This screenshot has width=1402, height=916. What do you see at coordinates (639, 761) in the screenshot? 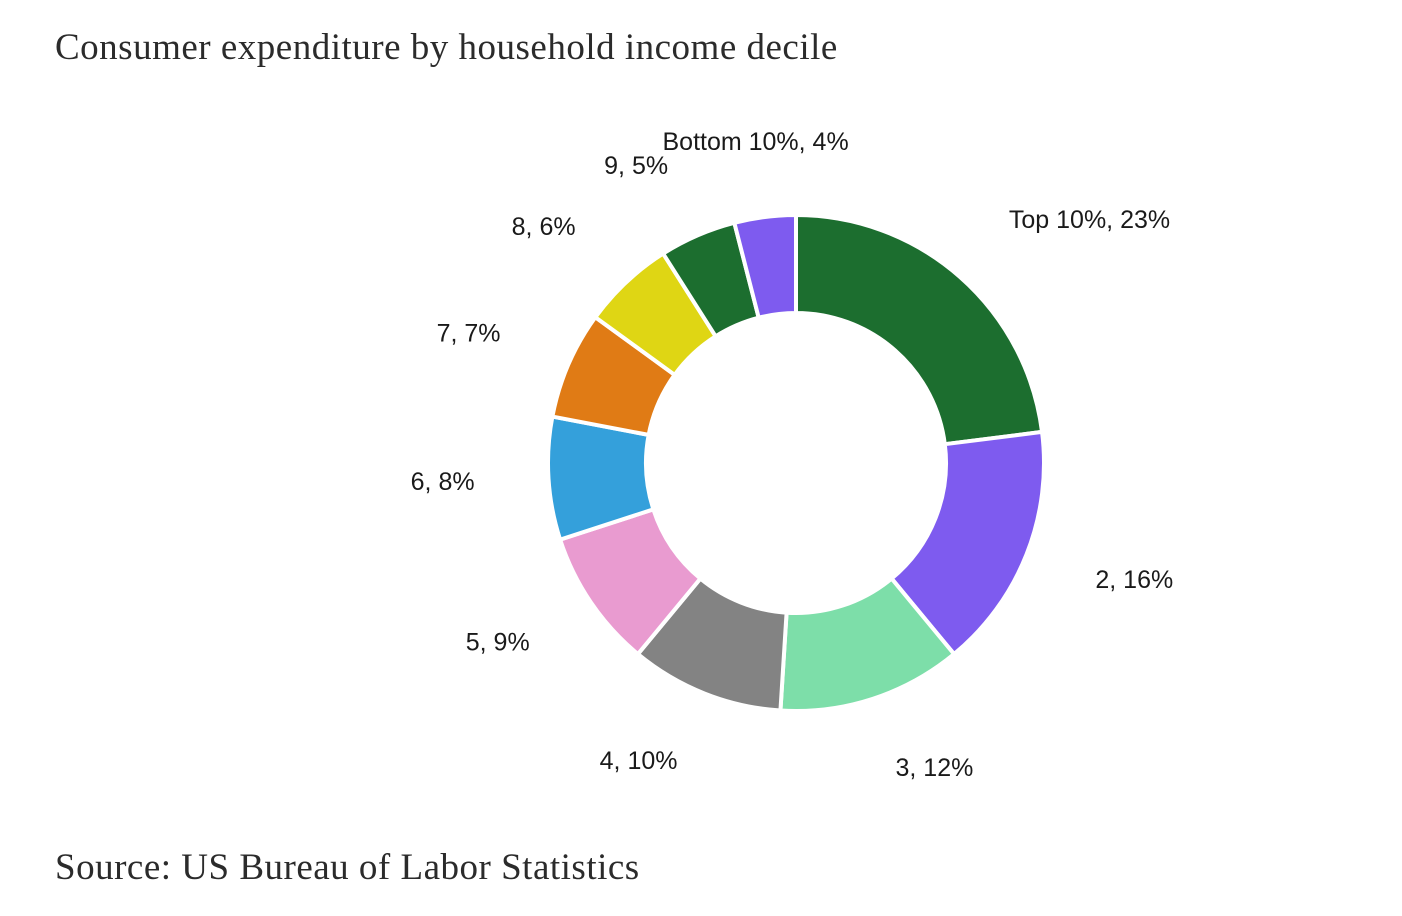
I see `slice-label: 4, 10%` at bounding box center [639, 761].